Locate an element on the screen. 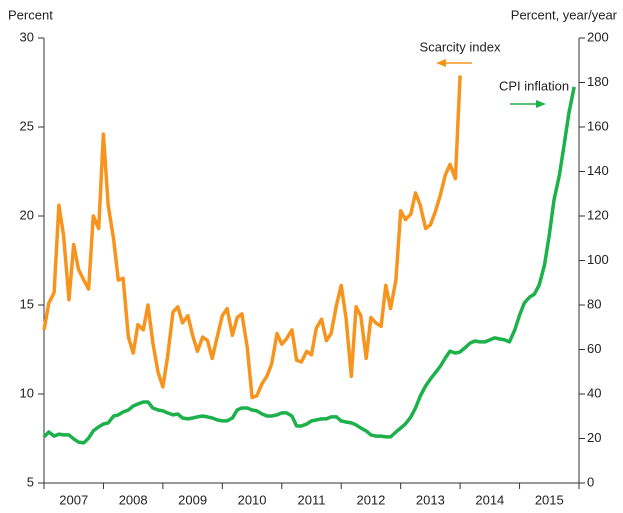  y-tick-label: 15 is located at coordinates (27, 303).